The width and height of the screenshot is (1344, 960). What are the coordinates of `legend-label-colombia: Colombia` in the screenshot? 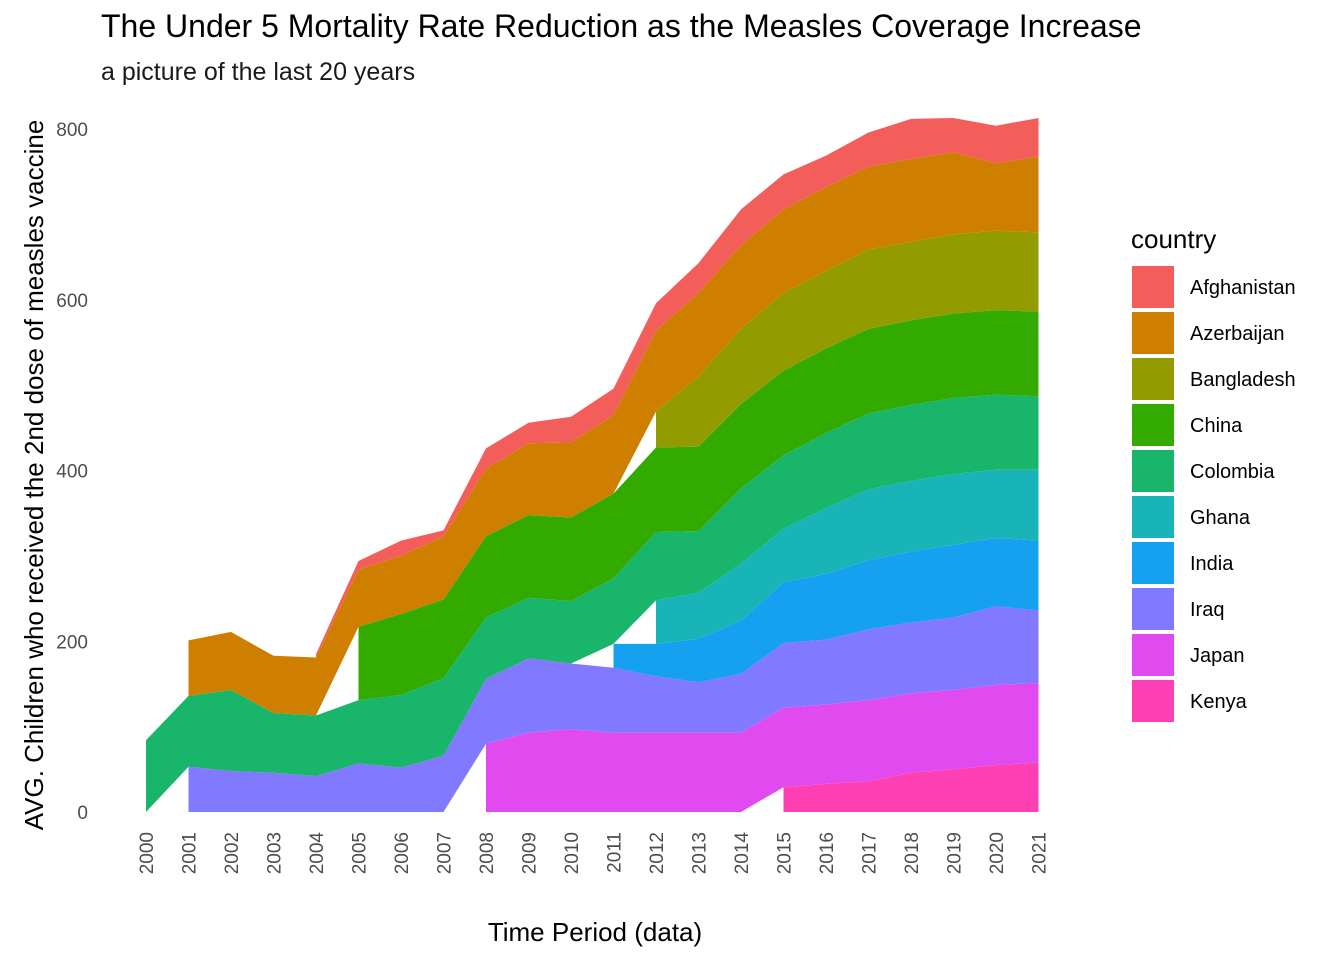 It's located at (1232, 472).